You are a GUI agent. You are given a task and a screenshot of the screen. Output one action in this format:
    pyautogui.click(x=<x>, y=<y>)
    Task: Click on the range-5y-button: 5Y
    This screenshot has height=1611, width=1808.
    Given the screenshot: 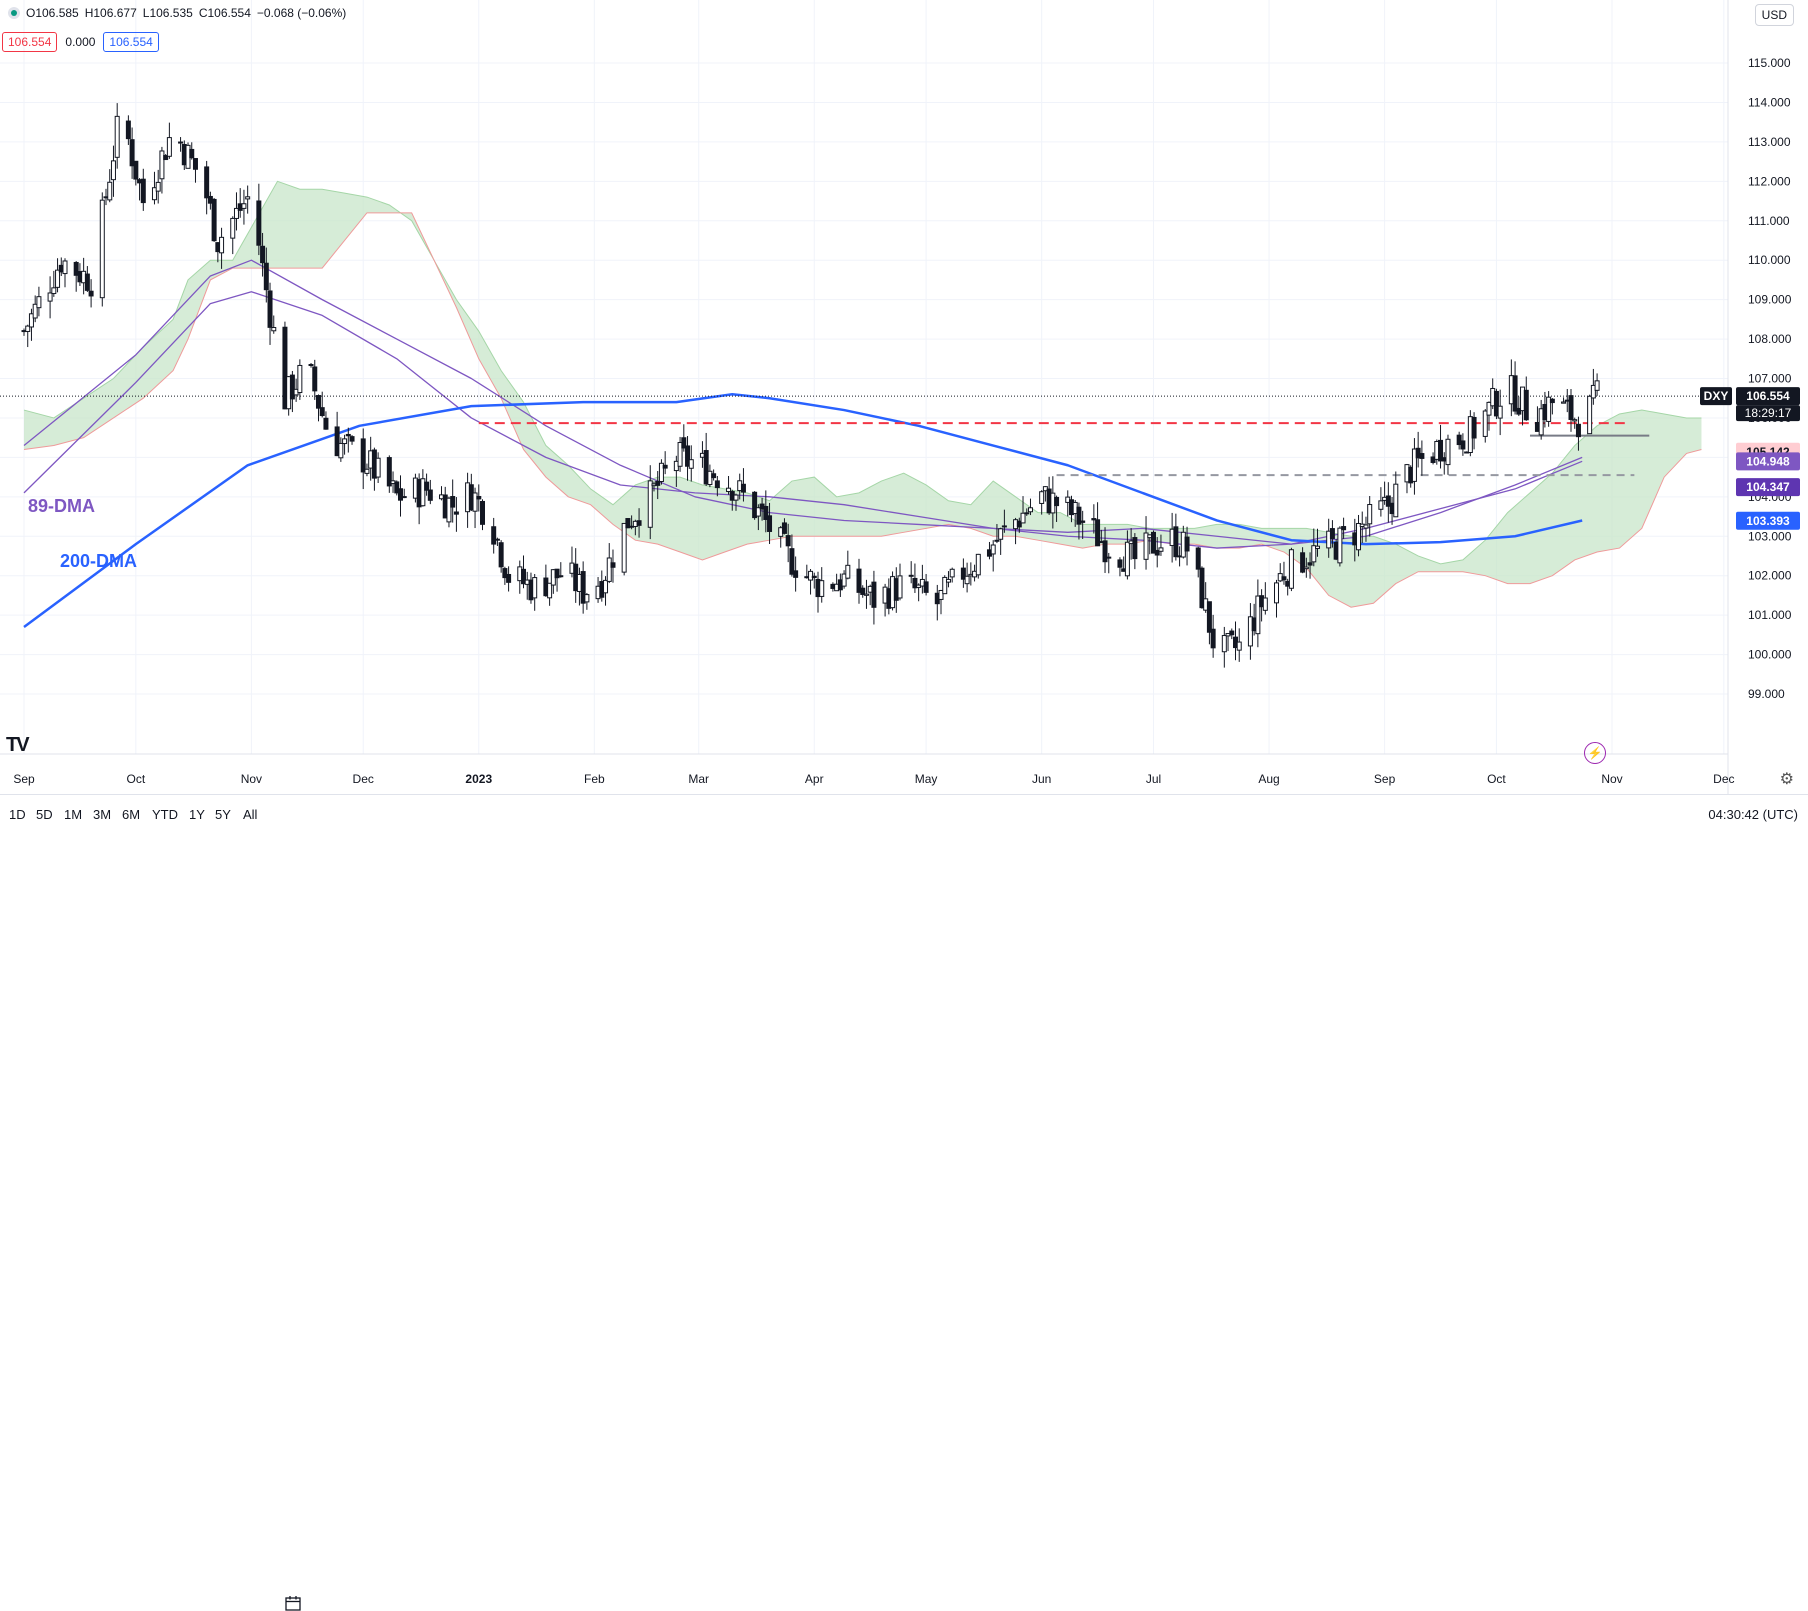 What is the action you would take?
    pyautogui.click(x=223, y=814)
    